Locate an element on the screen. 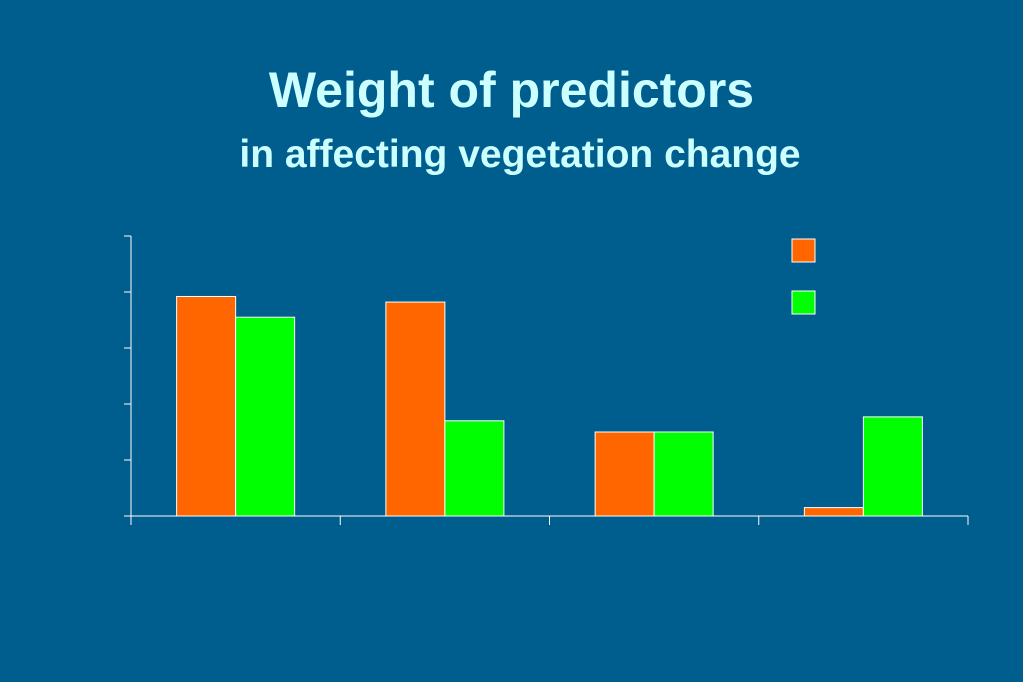 This screenshot has height=682, width=1023. bar-series1-cat1 is located at coordinates (206, 406).